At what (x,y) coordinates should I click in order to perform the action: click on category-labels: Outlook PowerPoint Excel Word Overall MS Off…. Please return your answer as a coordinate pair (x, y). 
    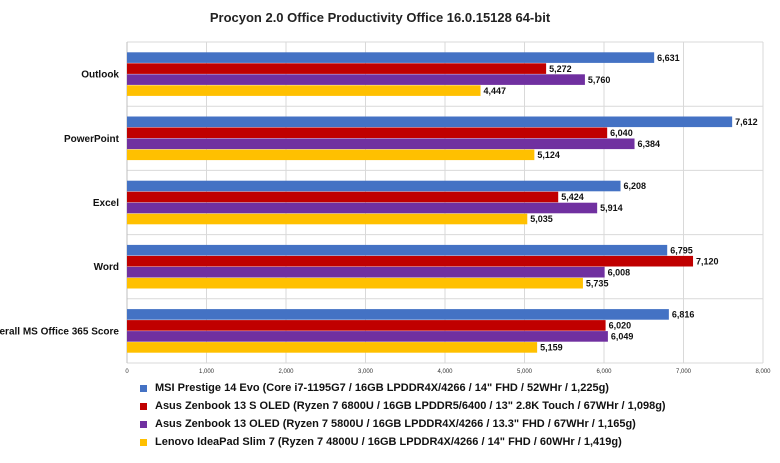
    Looking at the image, I should click on (60, 204).